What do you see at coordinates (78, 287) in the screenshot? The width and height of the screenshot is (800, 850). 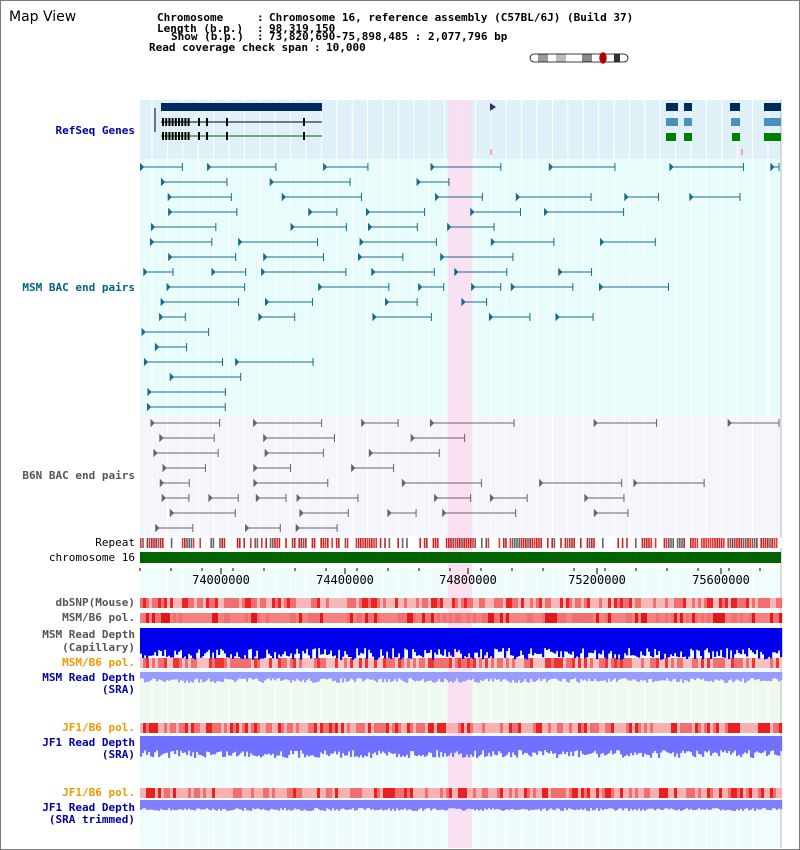 I see `msm-bac-label: MSM BAC end pairs` at bounding box center [78, 287].